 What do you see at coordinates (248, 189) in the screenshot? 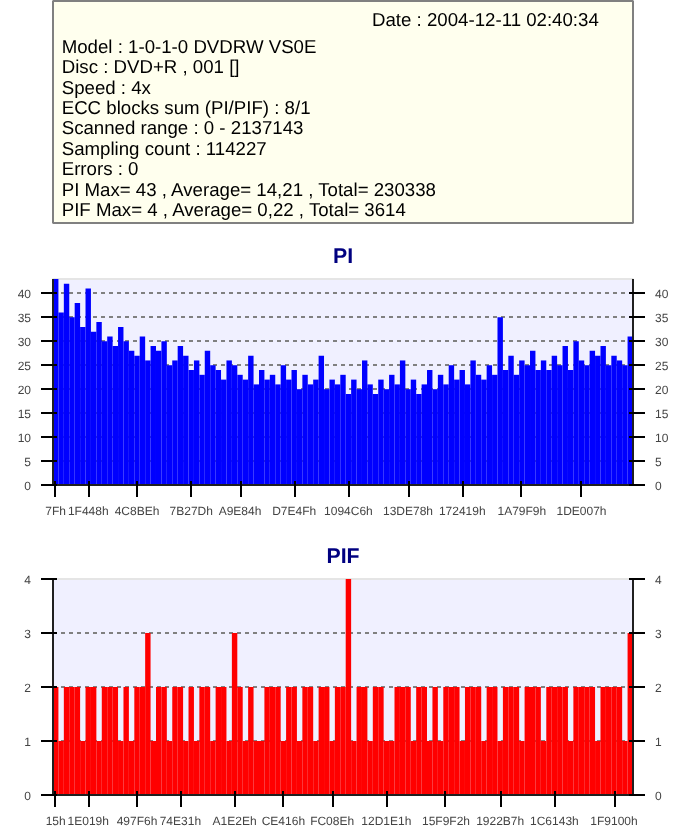
I see `text: PI Max= 43 , Average= 14,21 , Total= 230338` at bounding box center [248, 189].